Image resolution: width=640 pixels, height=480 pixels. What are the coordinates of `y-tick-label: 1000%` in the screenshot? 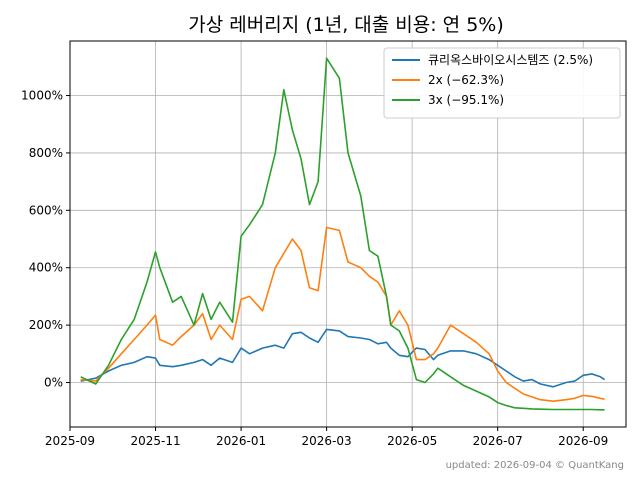 It's located at (42, 96).